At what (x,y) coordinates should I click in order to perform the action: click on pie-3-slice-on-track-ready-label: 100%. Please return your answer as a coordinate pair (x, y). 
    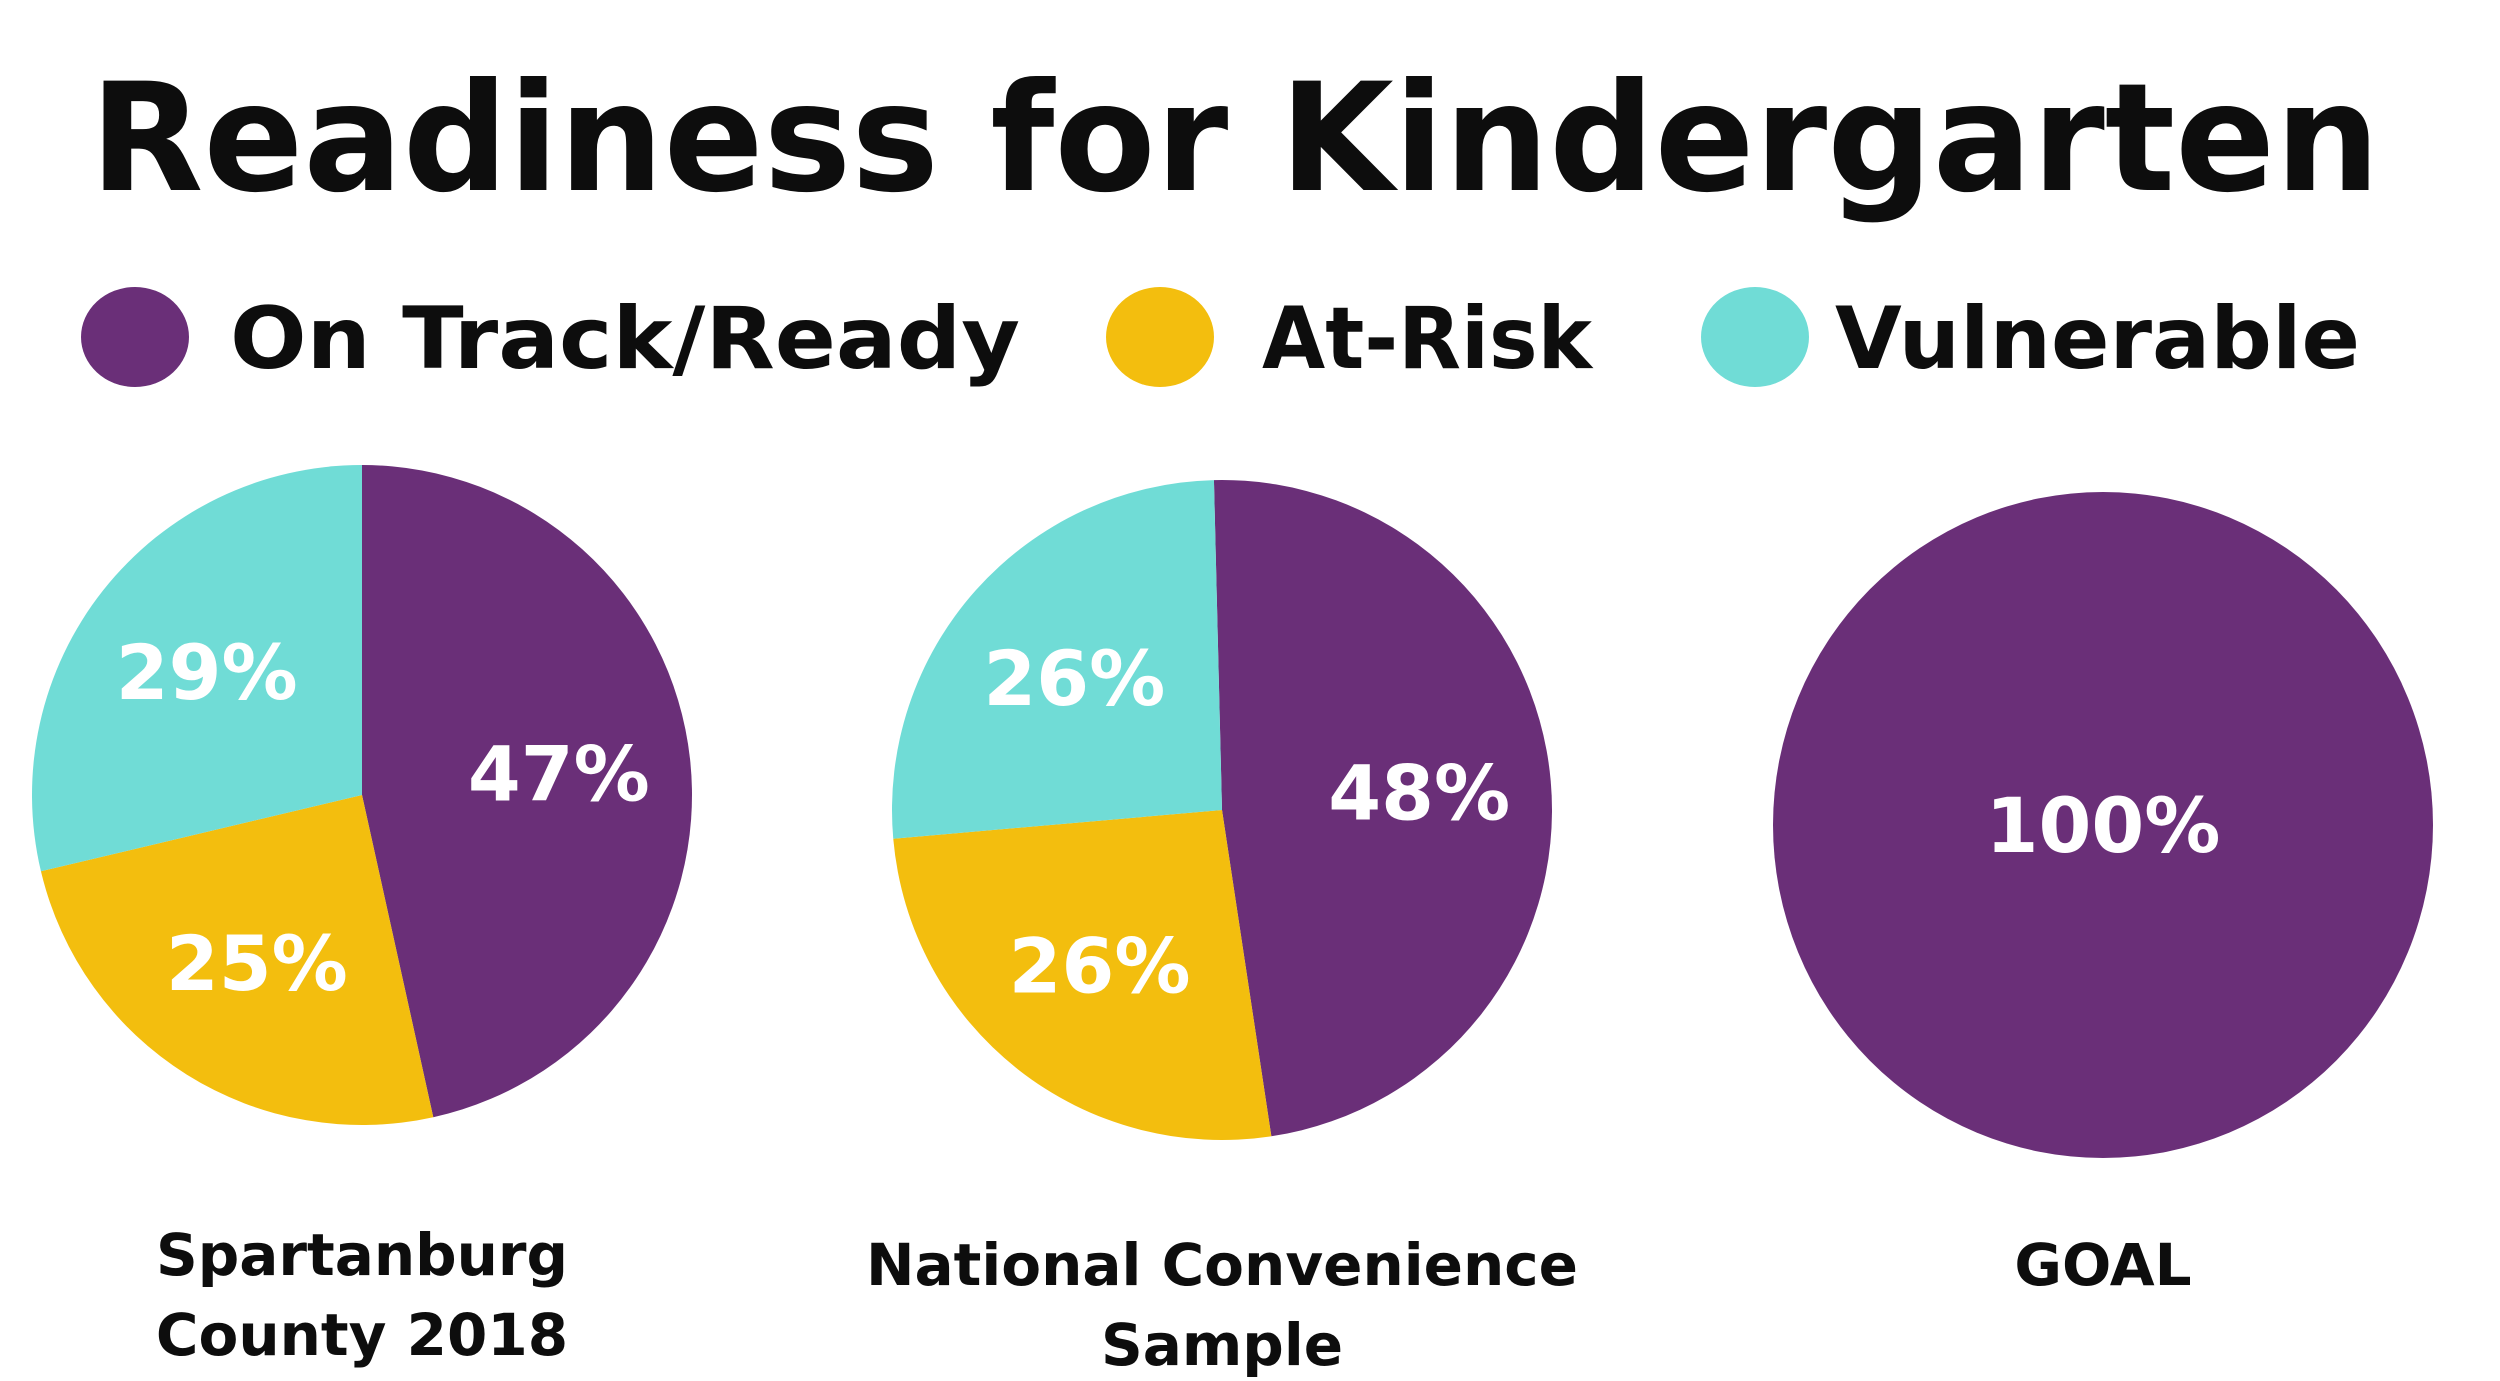
    Looking at the image, I should click on (2103, 825).